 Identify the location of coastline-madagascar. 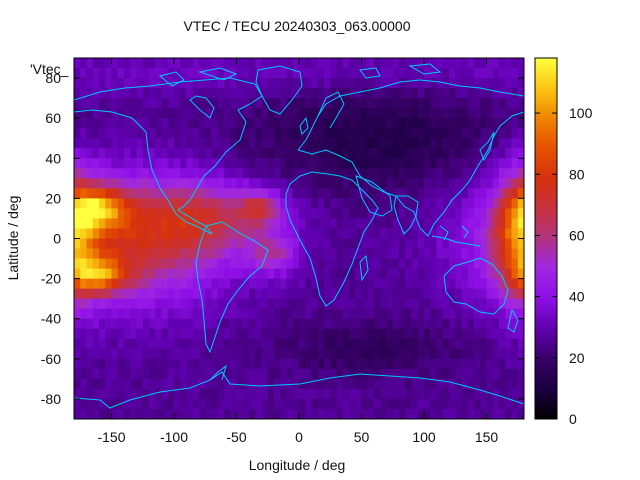
(364, 268).